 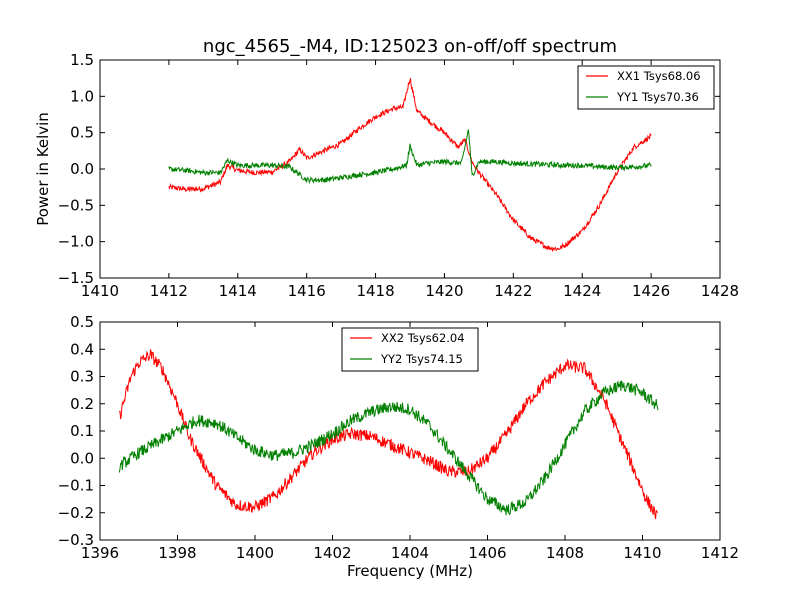 I want to click on top-y-tick-label: 0.5, so click(x=82, y=133).